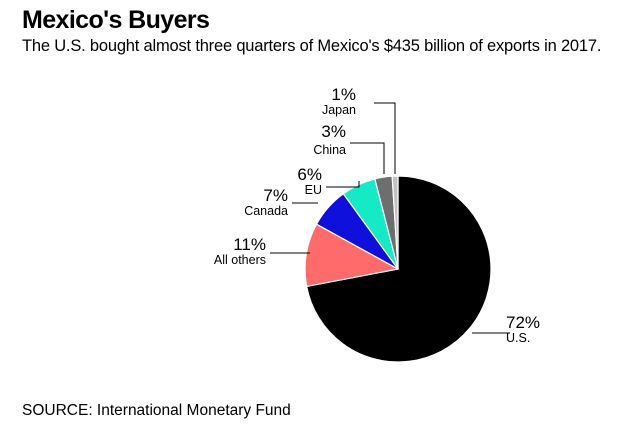 The width and height of the screenshot is (640, 433). What do you see at coordinates (309, 174) in the screenshot?
I see `value-label-eu: 6%` at bounding box center [309, 174].